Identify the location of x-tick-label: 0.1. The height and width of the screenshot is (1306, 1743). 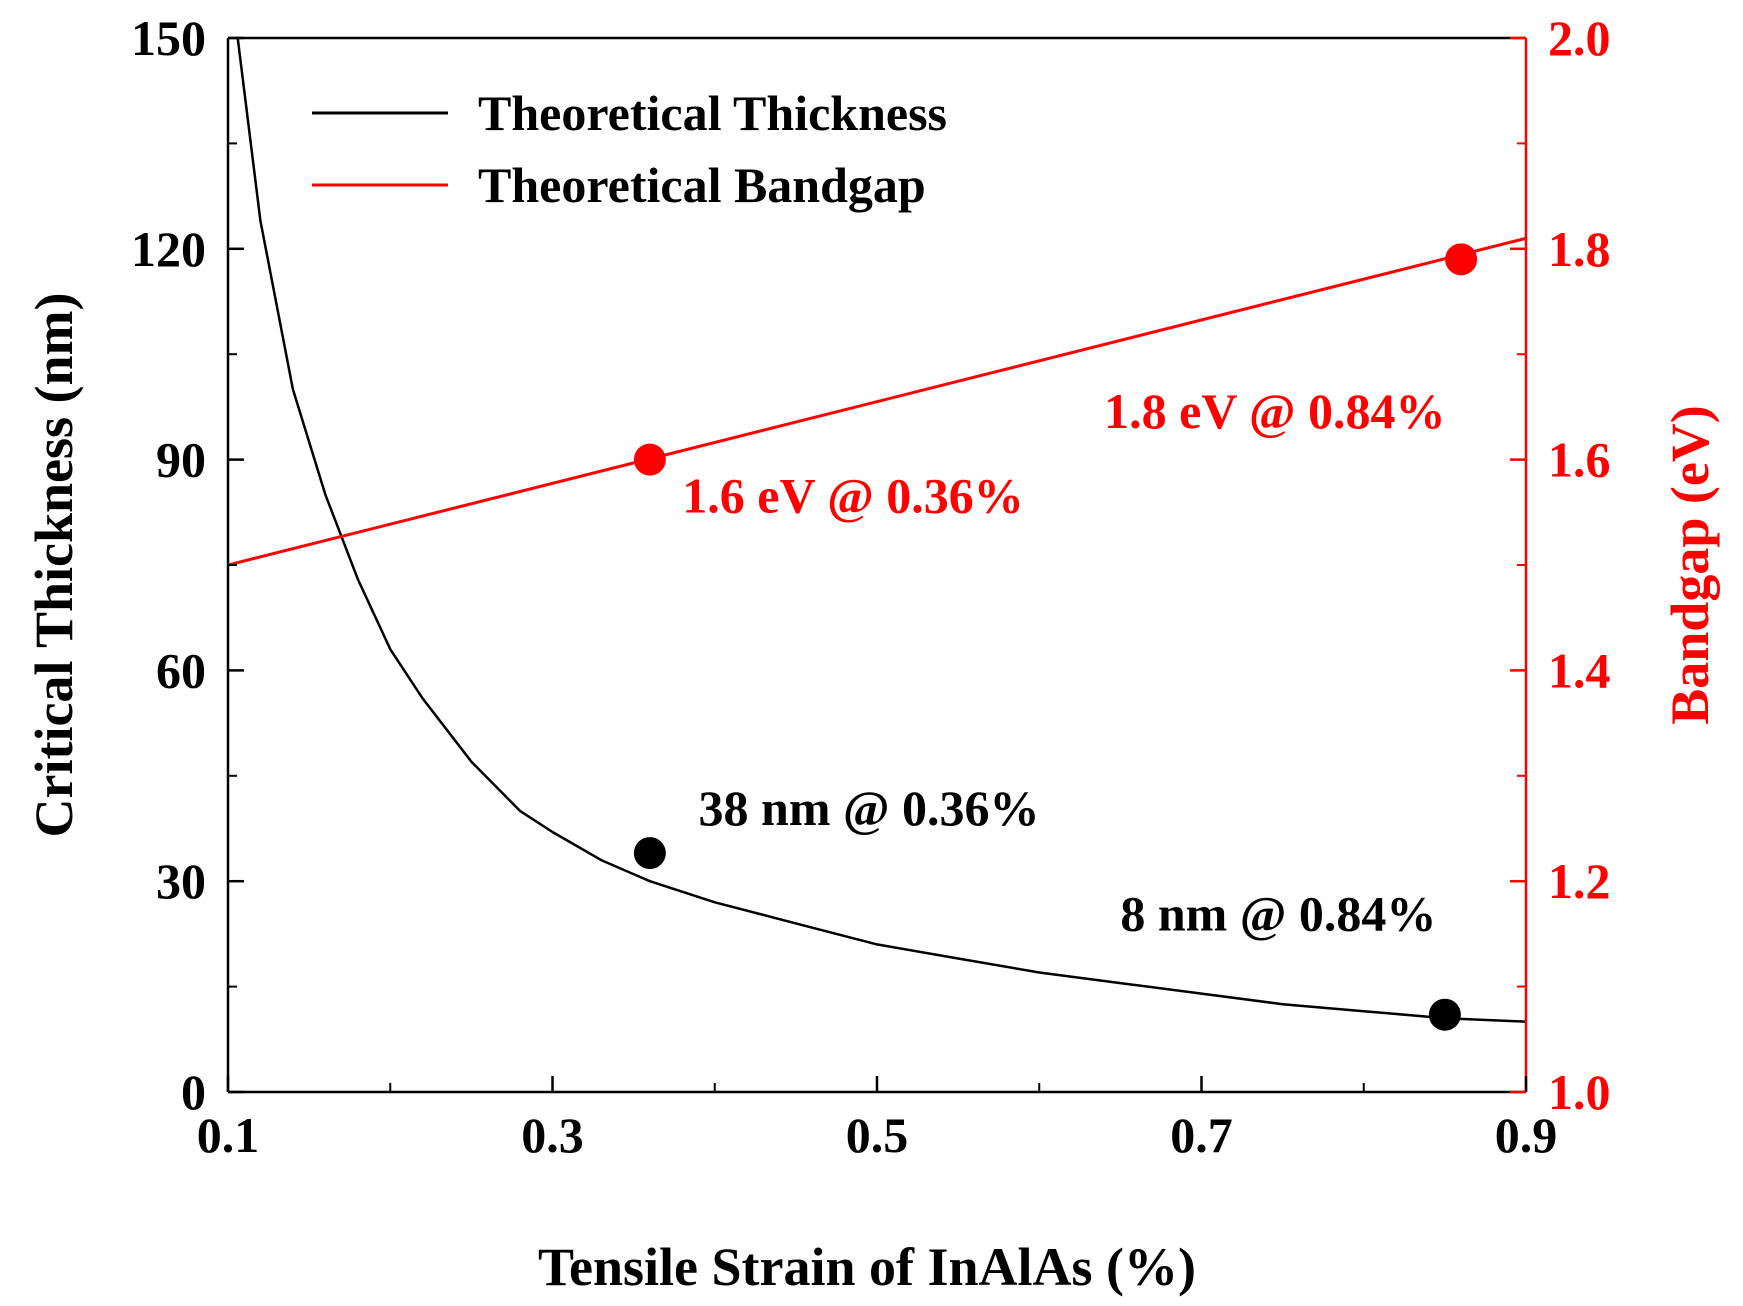
(228, 1135).